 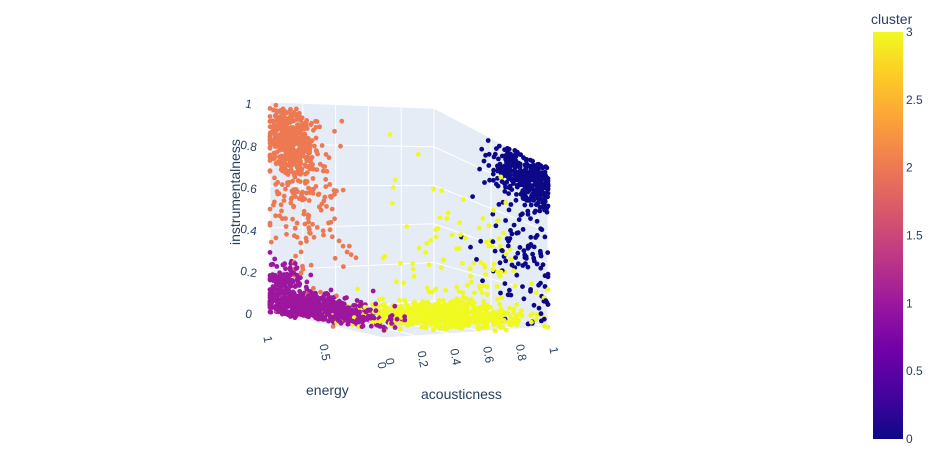 What do you see at coordinates (909, 32) in the screenshot?
I see `colorbar-tick-label: 3` at bounding box center [909, 32].